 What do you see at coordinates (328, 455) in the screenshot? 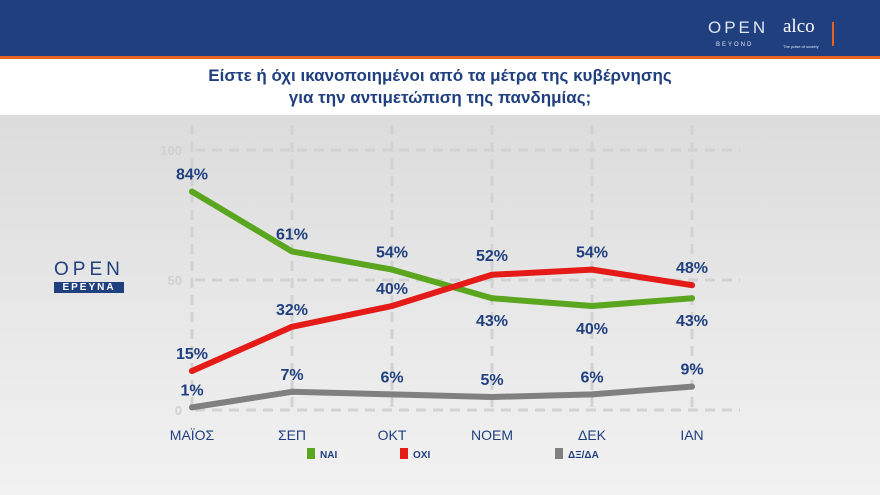
I see `legend-label: ΝΑΙ` at bounding box center [328, 455].